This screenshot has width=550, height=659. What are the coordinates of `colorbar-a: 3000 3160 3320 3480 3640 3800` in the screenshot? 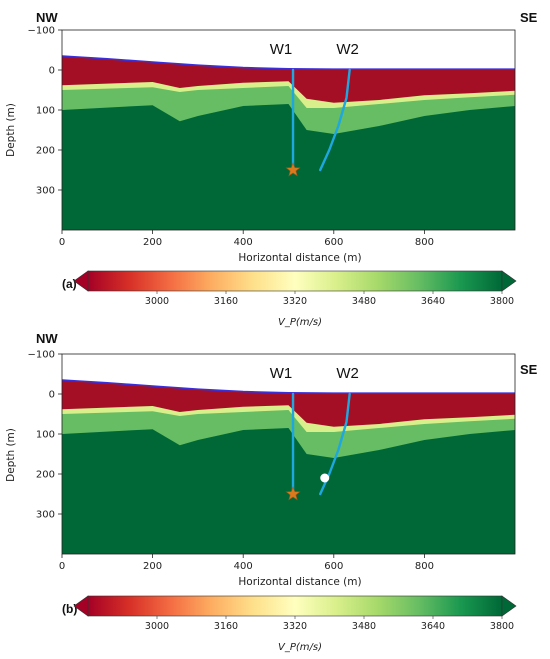 It's located at (295, 288).